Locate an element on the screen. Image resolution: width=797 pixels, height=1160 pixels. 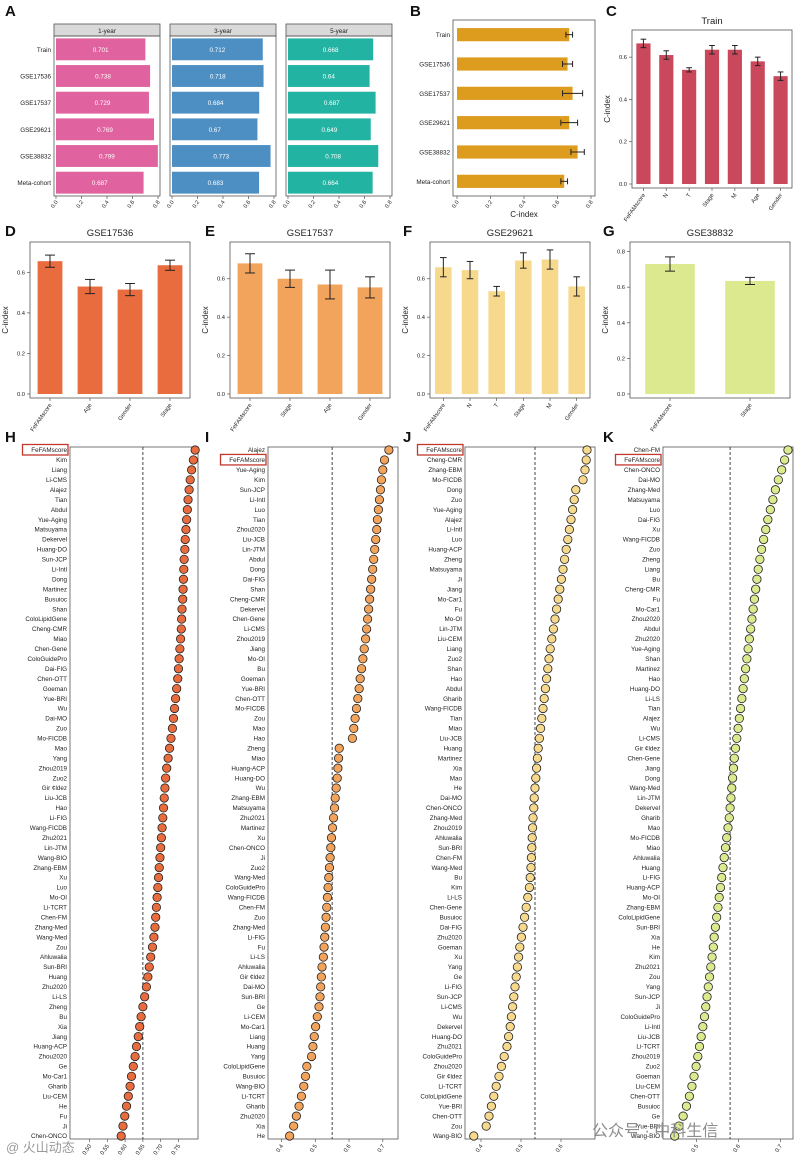
y-tick-label: Busuioc is located at coordinates (649, 1106).